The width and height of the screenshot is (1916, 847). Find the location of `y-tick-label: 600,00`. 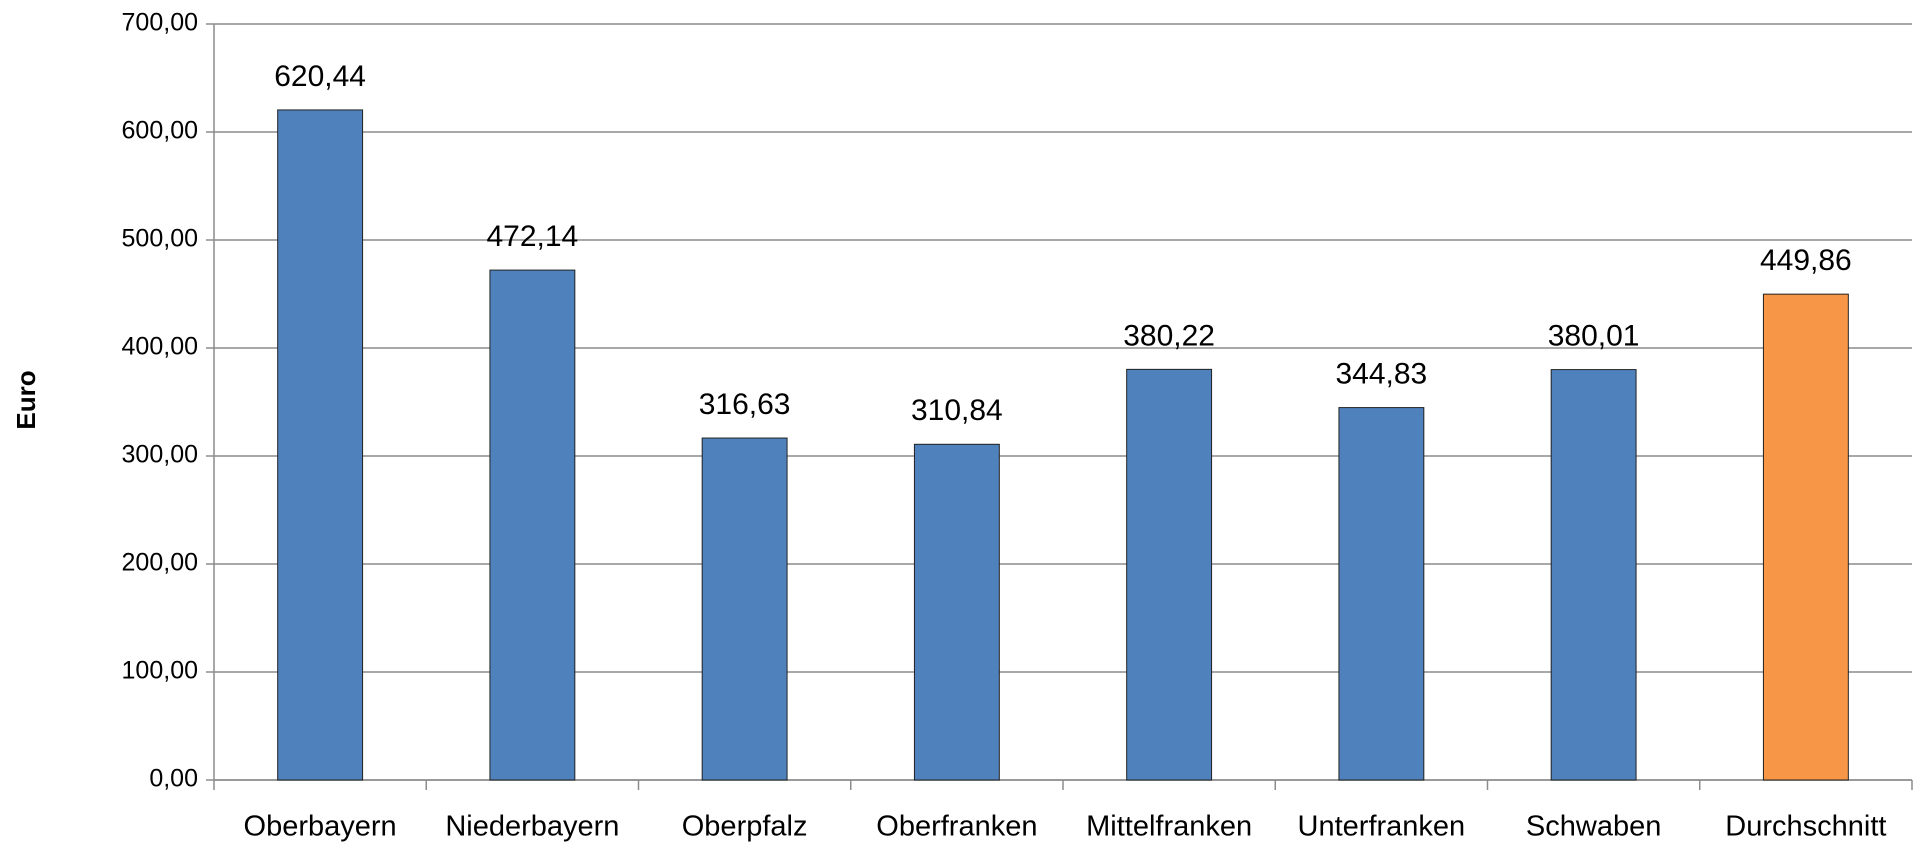

y-tick-label: 600,00 is located at coordinates (160, 131).